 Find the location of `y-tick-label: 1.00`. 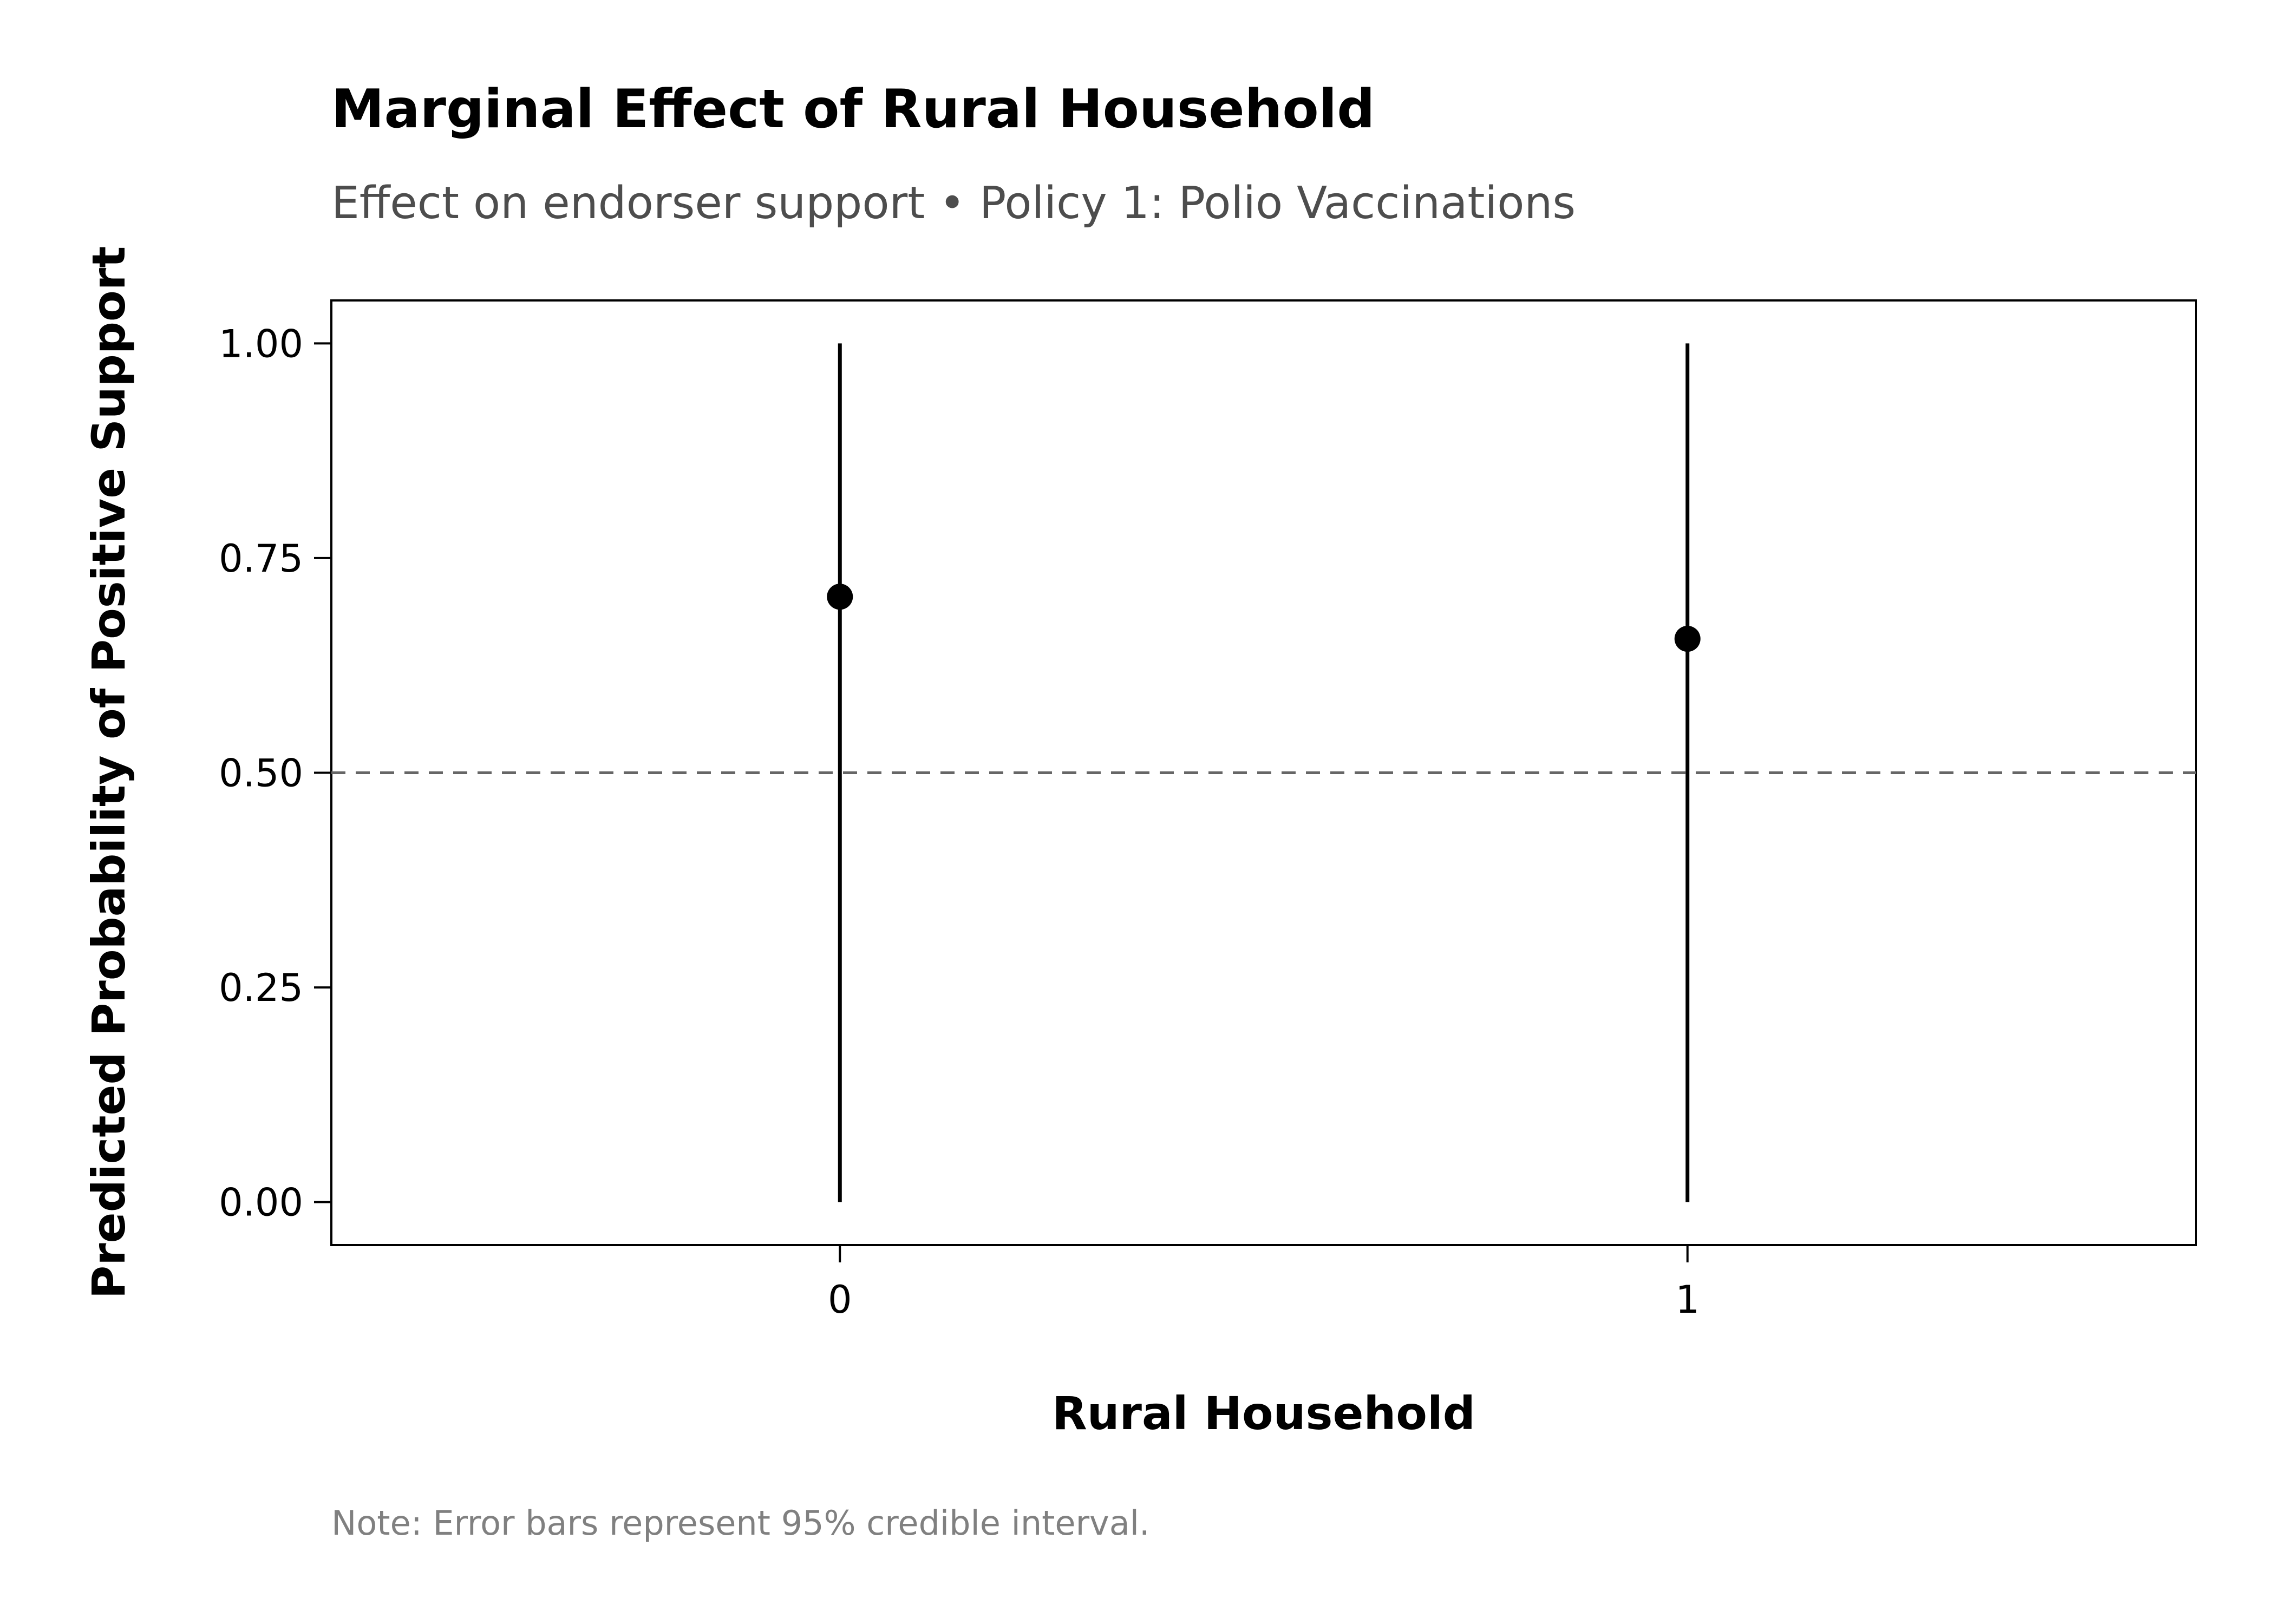

y-tick-label: 1.00 is located at coordinates (261, 344).